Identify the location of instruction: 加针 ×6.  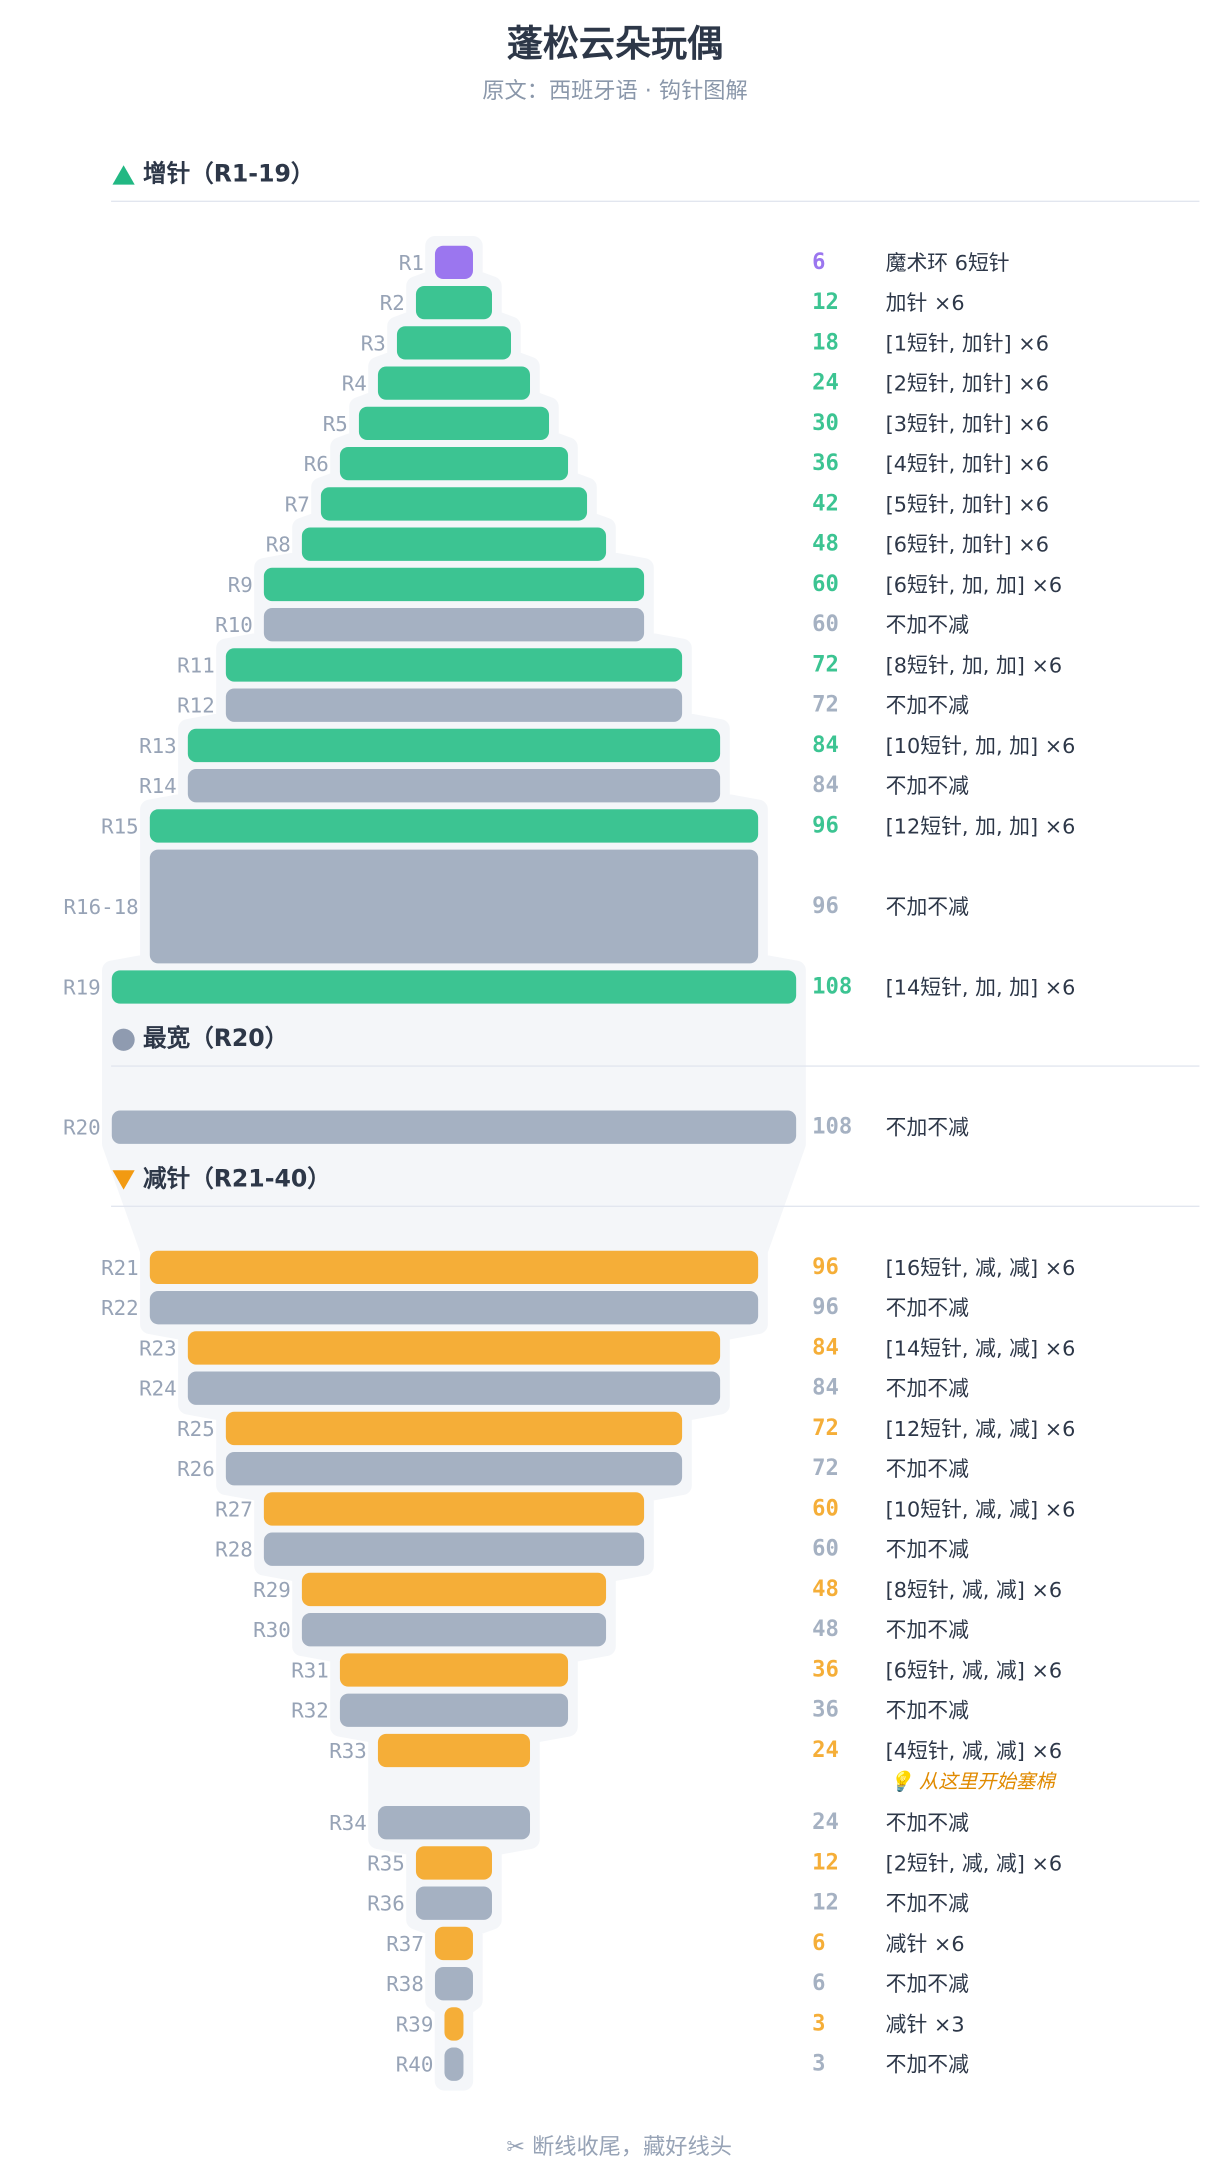
(925, 303).